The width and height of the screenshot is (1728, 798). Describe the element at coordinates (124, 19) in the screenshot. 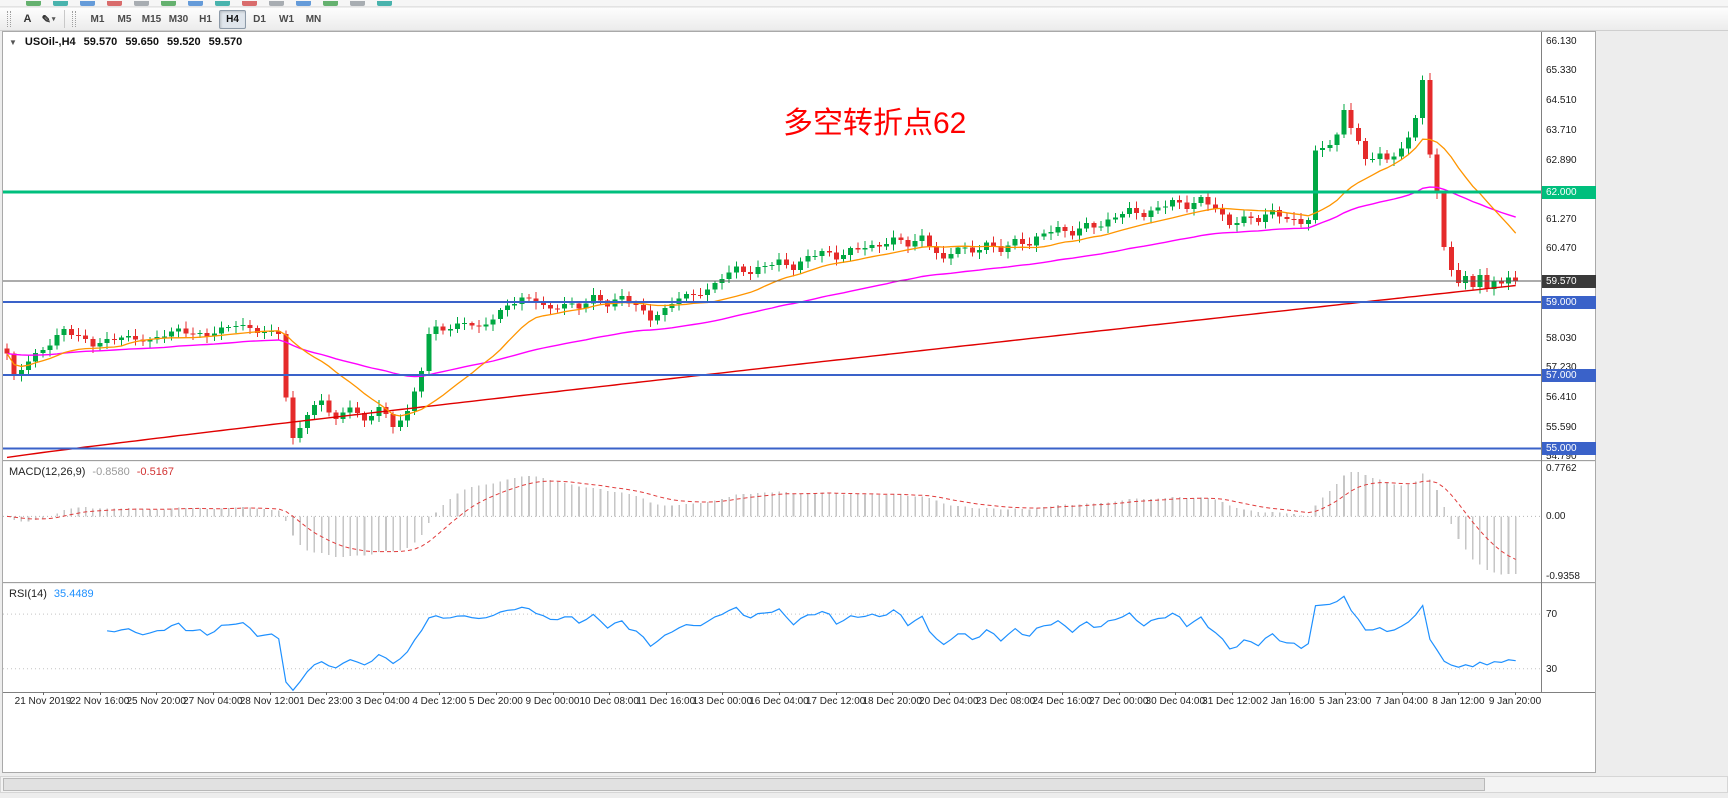

I see `timeframe-m5-button: M5` at that location.